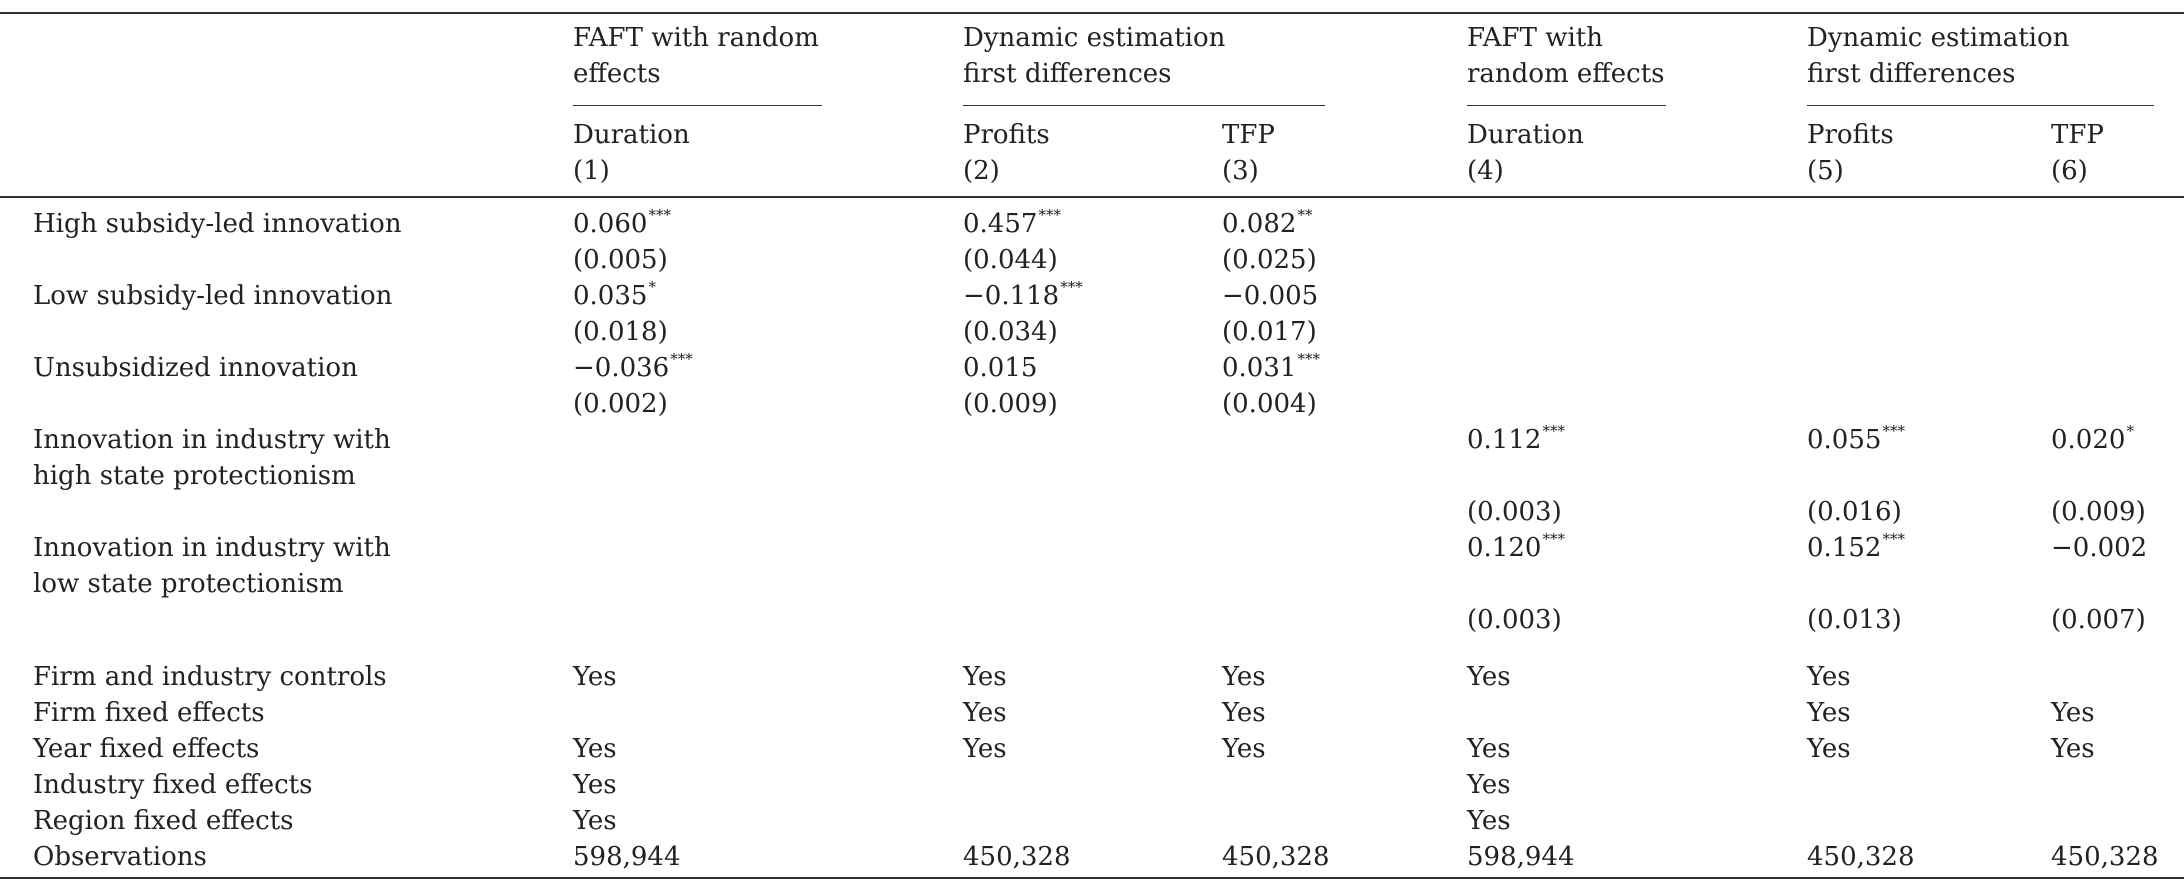 The height and width of the screenshot is (880, 2184). Describe the element at coordinates (1825, 171) in the screenshot. I see `column-header-number: (5)` at that location.